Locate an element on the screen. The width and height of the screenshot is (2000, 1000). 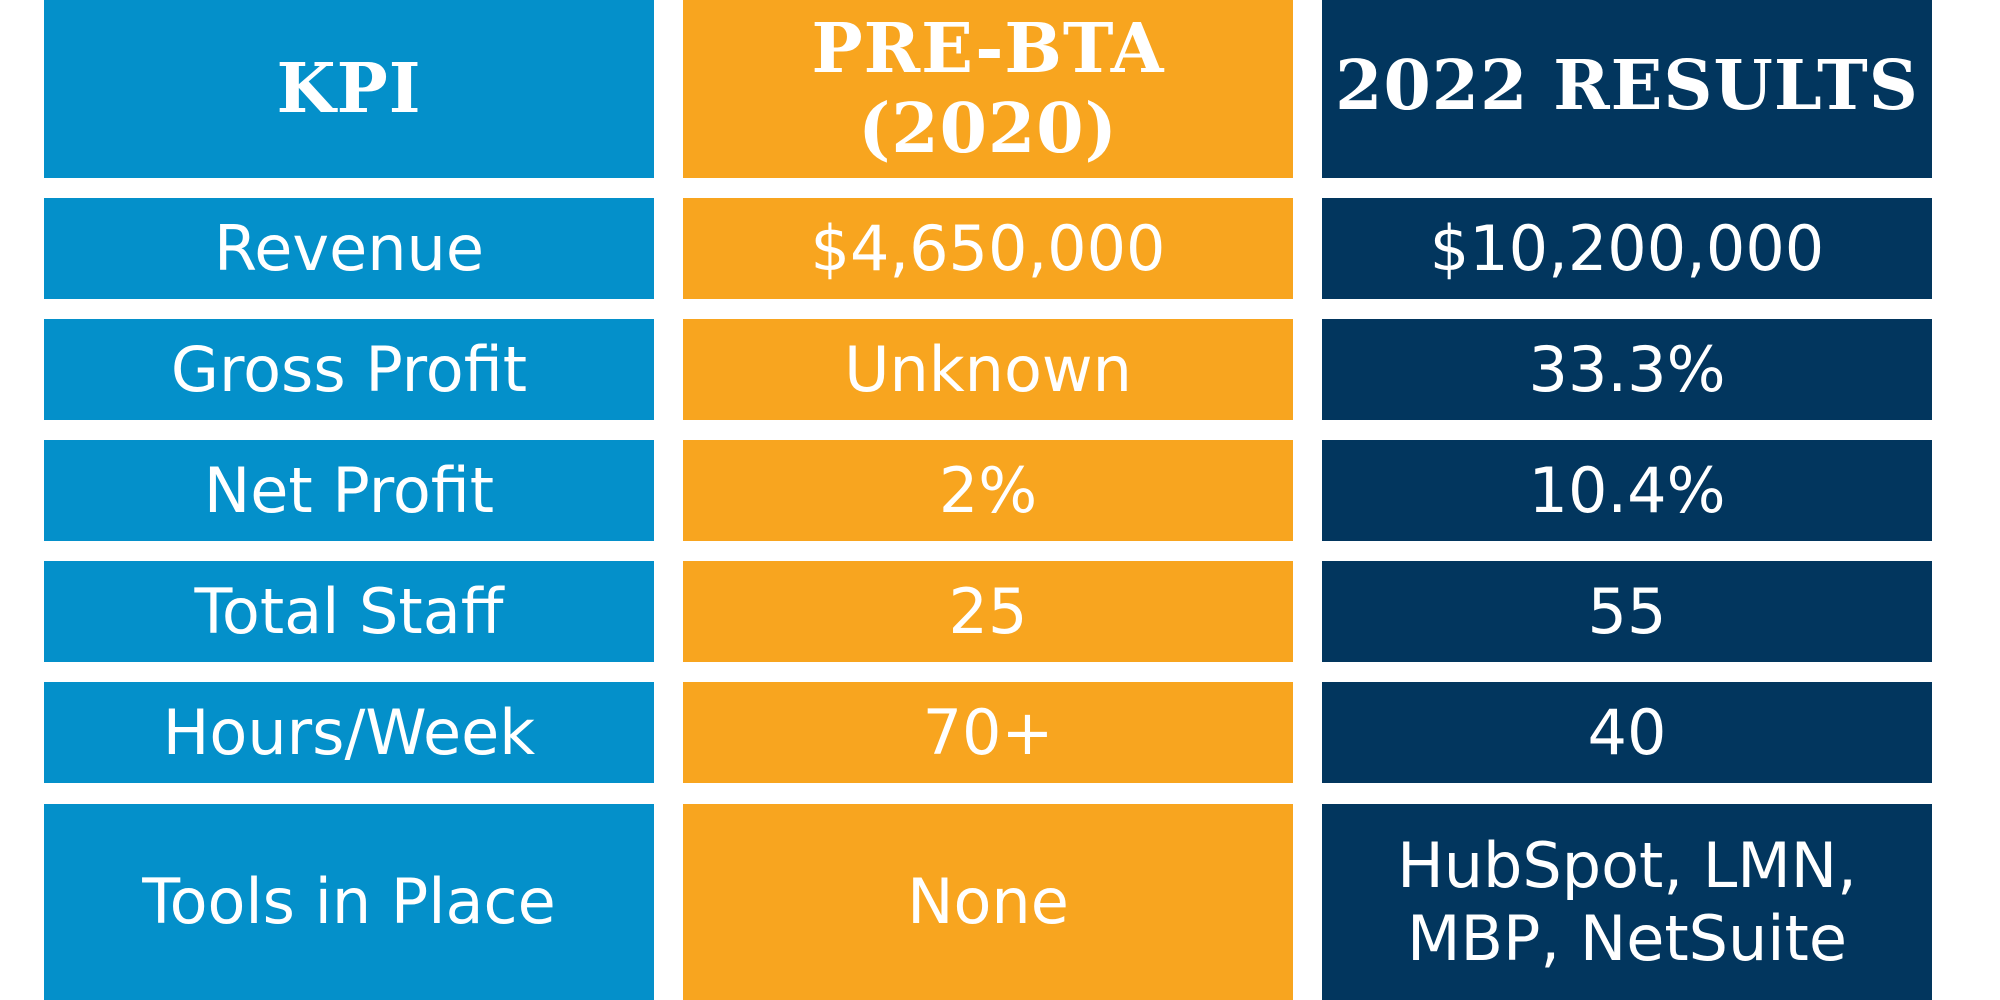
row-pre-value: None is located at coordinates (988, 902).